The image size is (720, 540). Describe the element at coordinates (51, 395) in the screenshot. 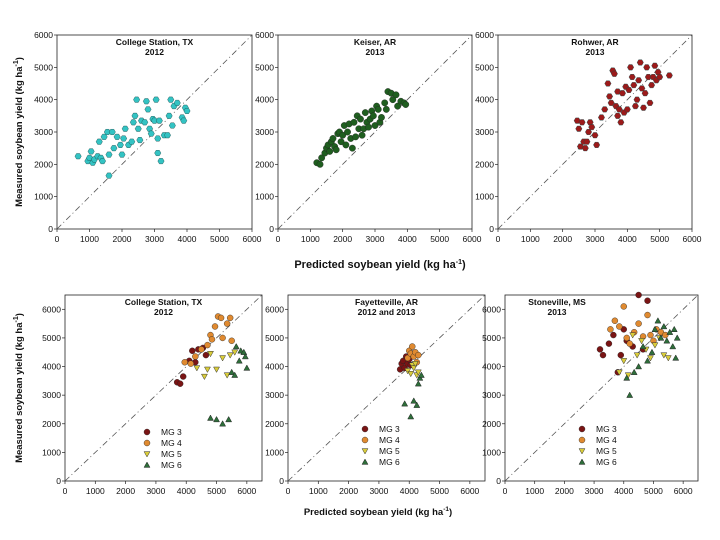

I see `y-tick-label: 3000` at that location.